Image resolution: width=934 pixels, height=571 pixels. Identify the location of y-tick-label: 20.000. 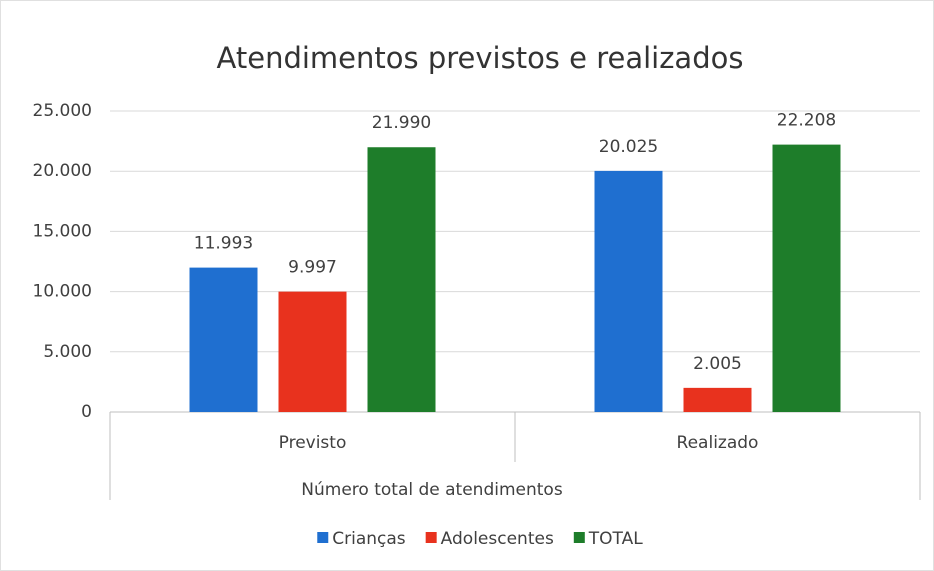
(62, 171).